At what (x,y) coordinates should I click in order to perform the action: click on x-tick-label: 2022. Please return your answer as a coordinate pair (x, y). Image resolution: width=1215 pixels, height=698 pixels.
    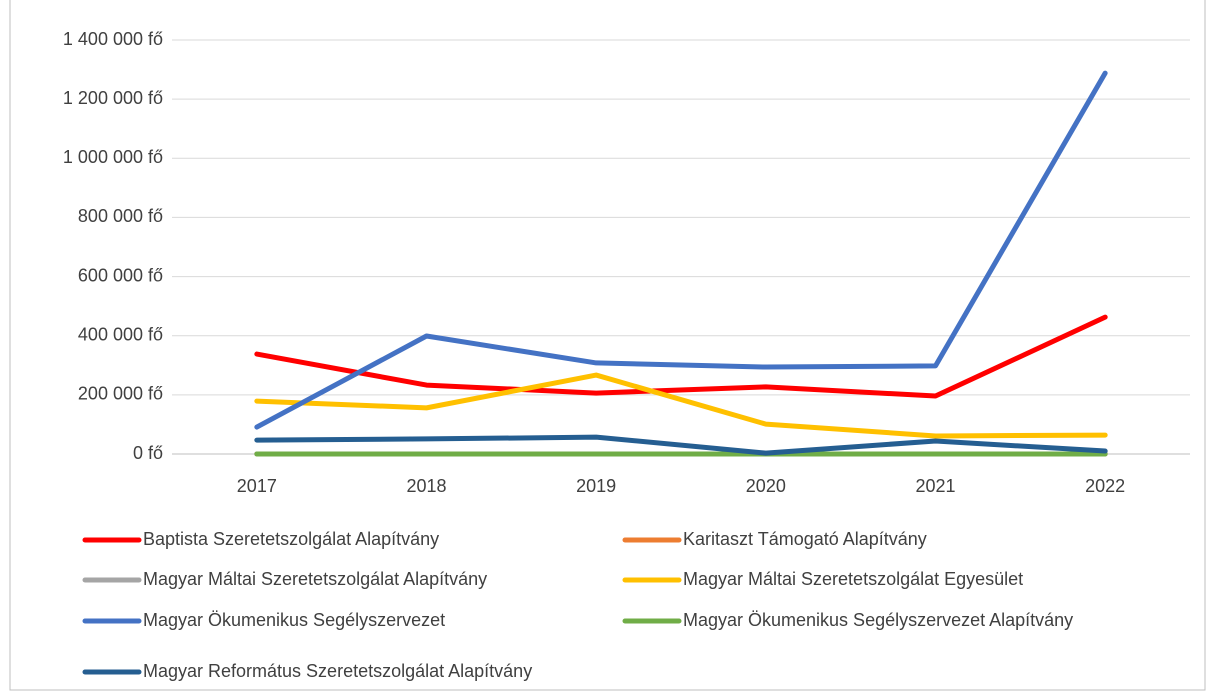
    Looking at the image, I should click on (1105, 486).